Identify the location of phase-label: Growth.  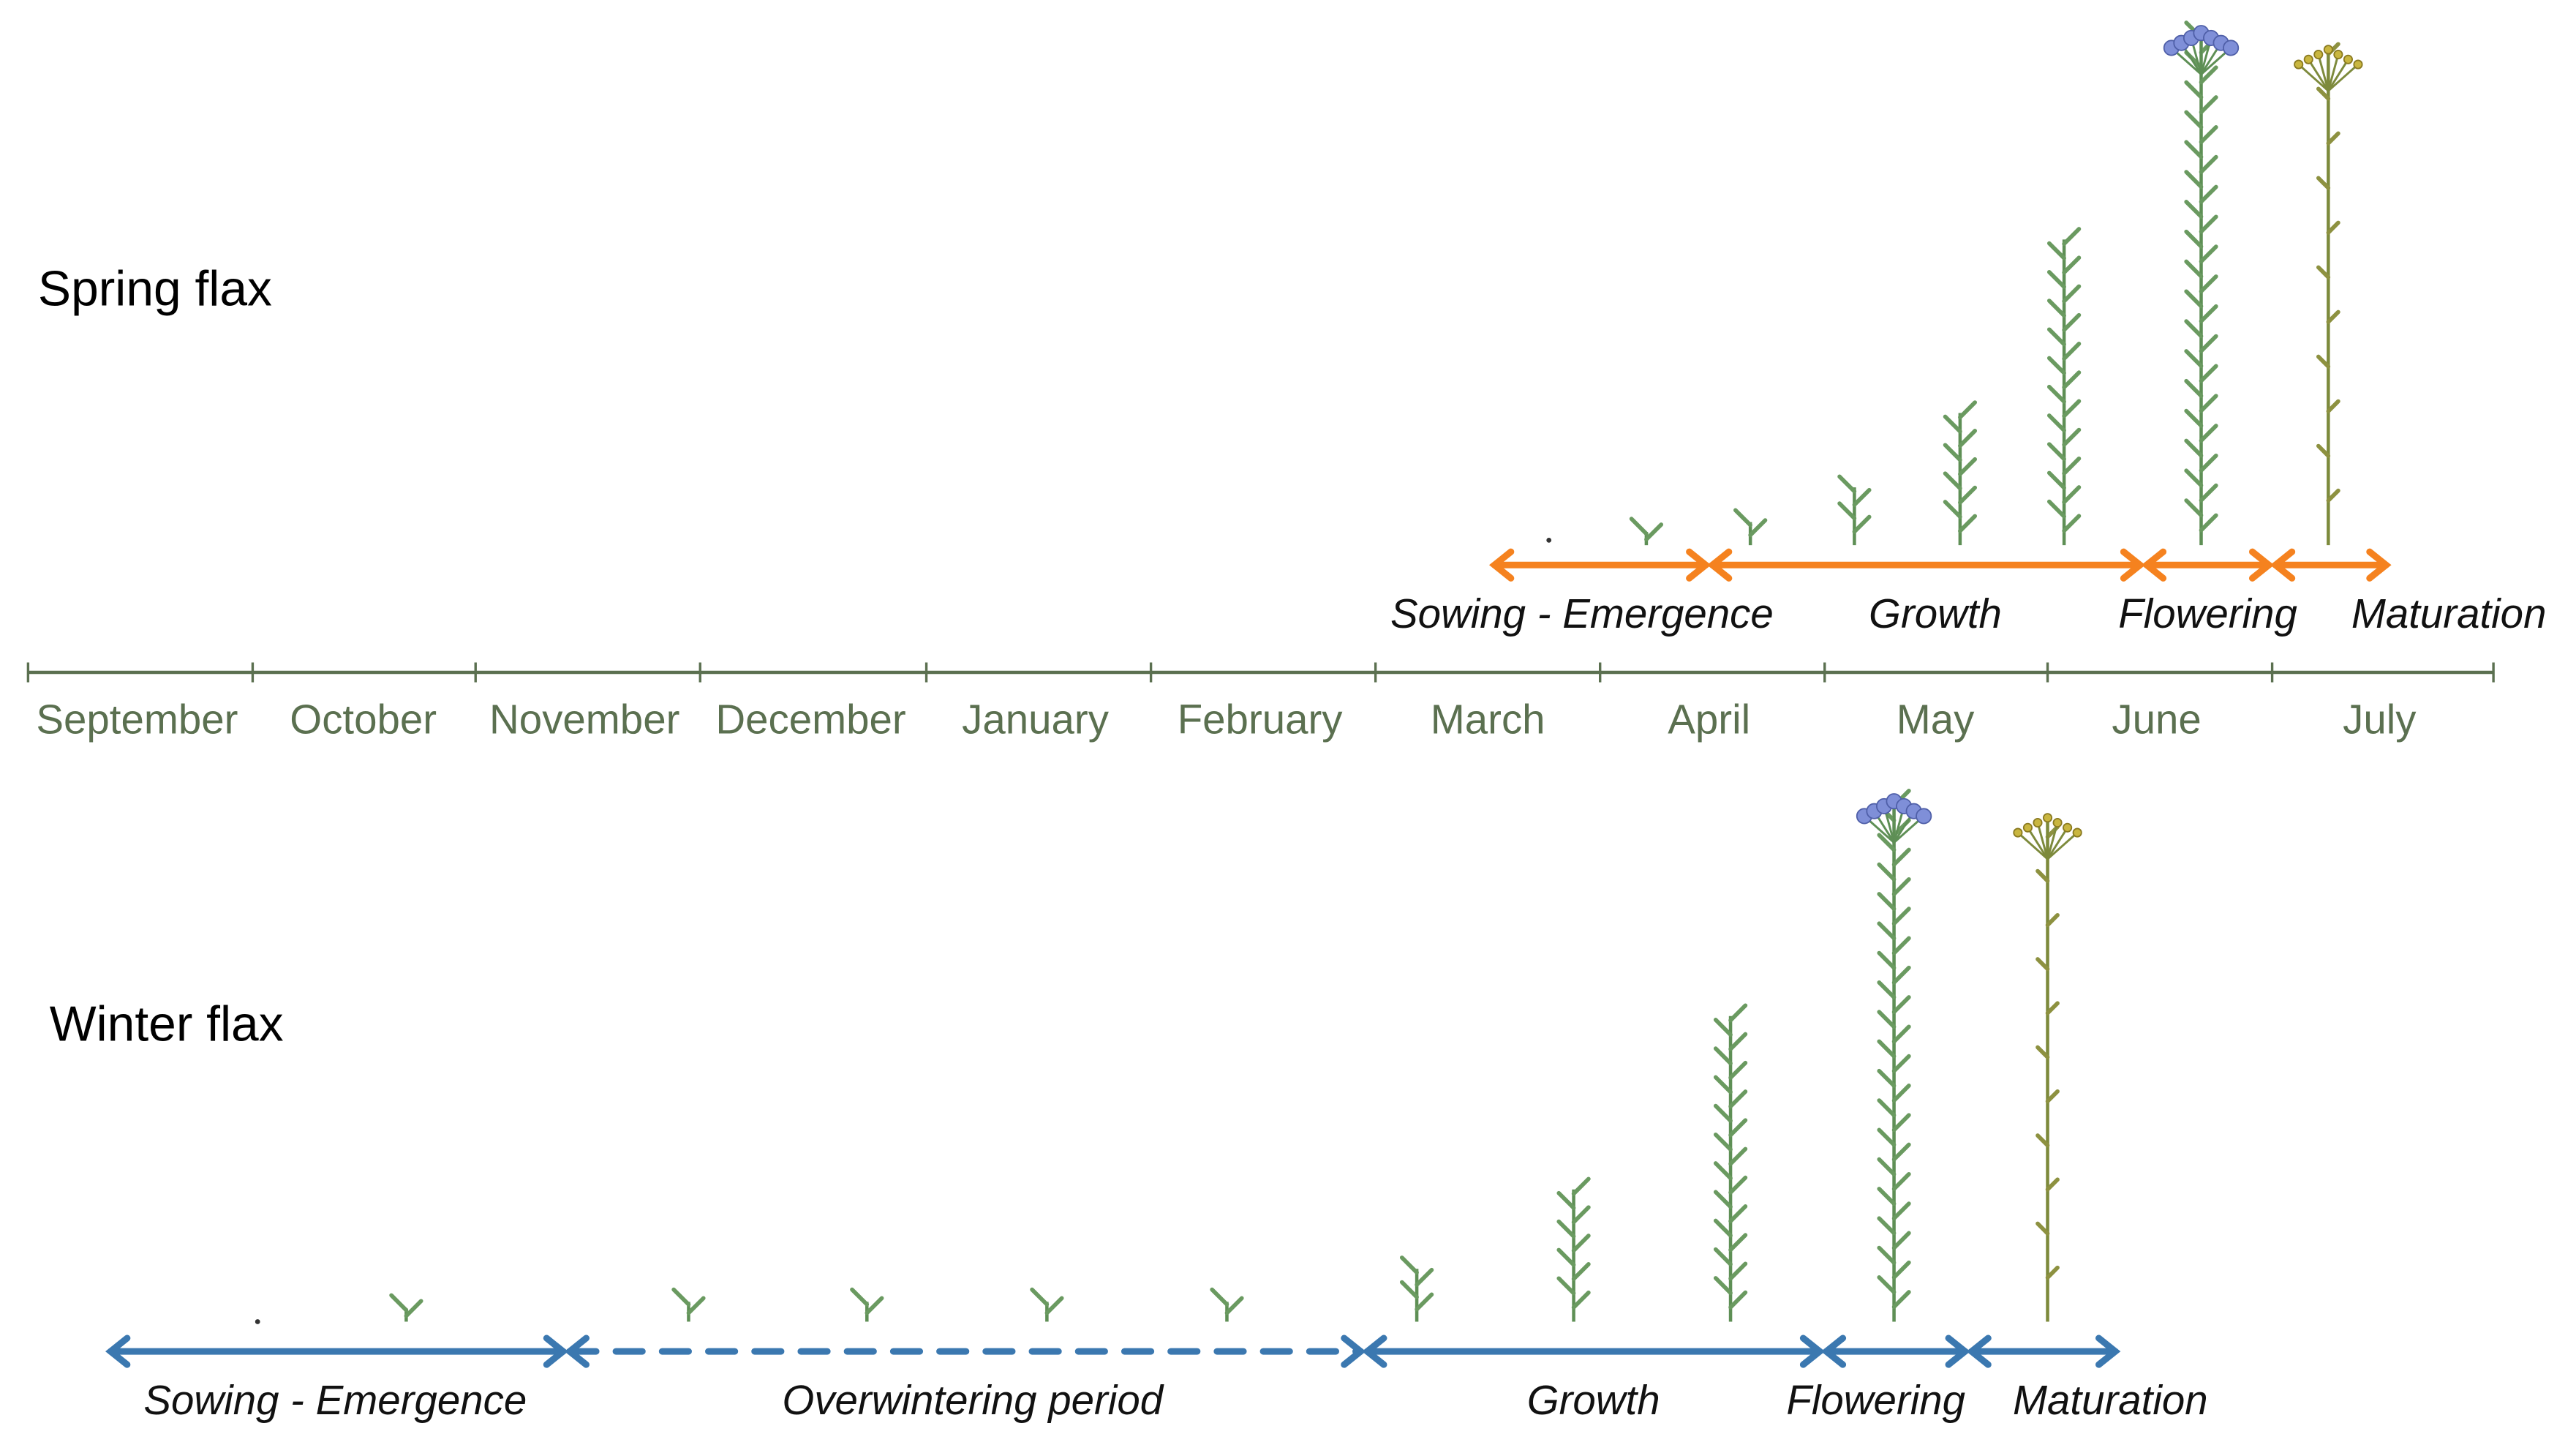
(1935, 613).